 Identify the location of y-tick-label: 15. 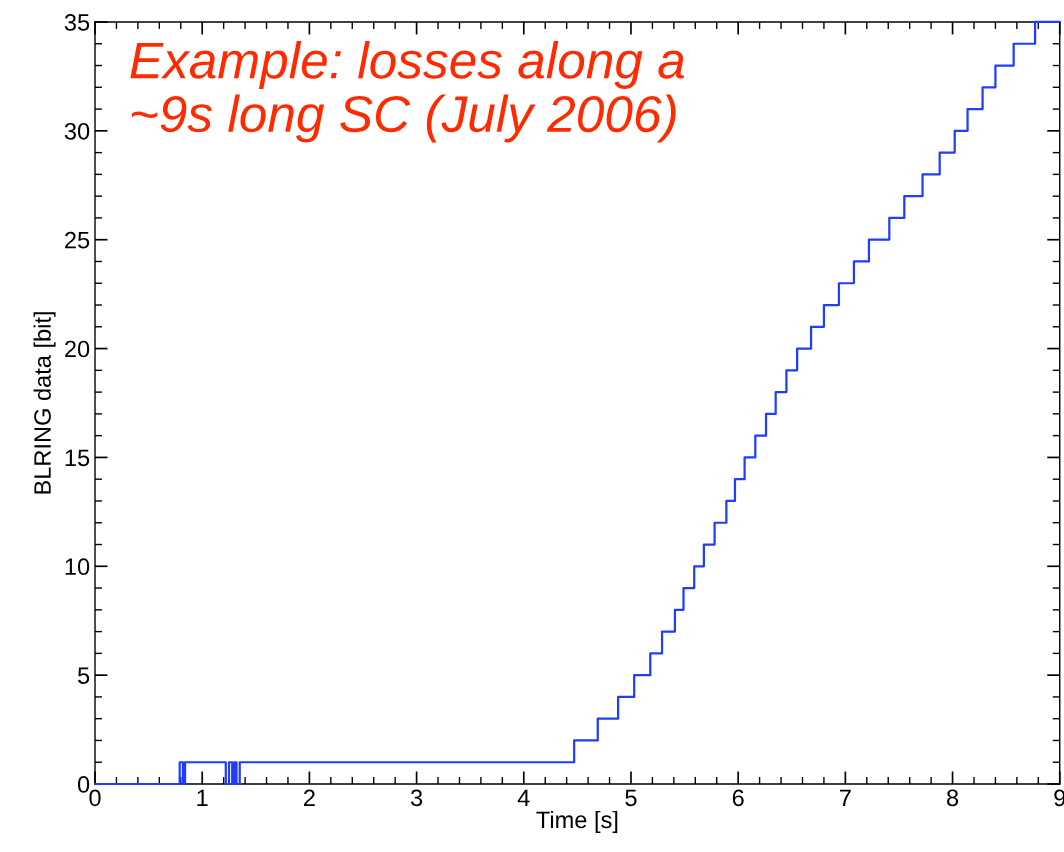
(77, 458).